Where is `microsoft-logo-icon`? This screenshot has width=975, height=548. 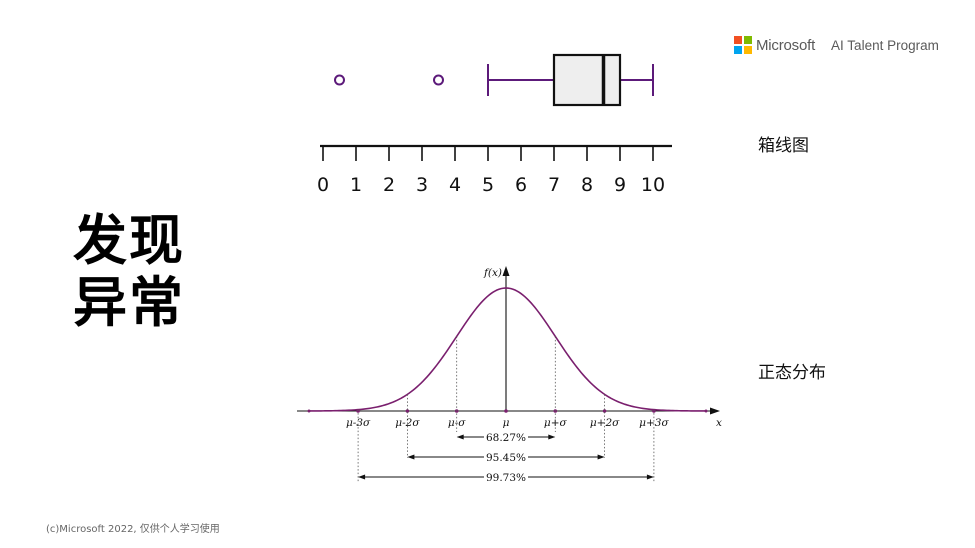
microsoft-logo-icon is located at coordinates (743, 45).